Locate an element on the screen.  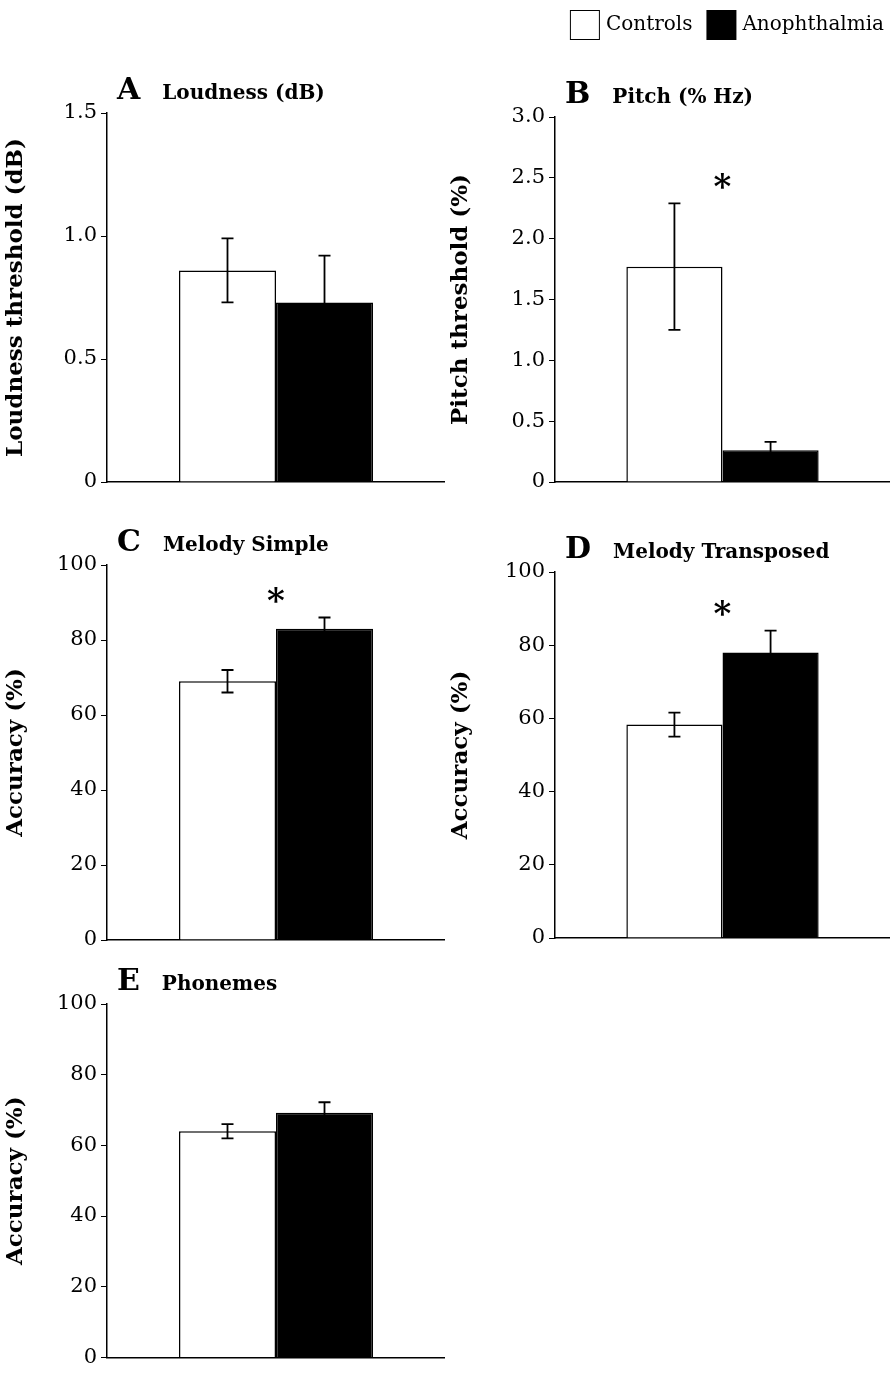
legend-label: Anophthalmia is located at coordinates (813, 23).